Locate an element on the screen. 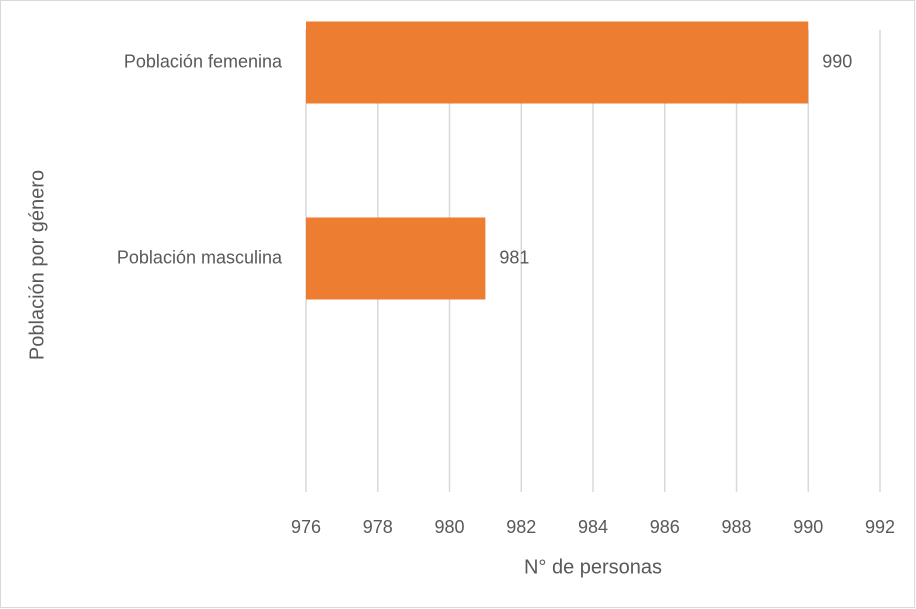  x-tick-label: 986 is located at coordinates (665, 527).